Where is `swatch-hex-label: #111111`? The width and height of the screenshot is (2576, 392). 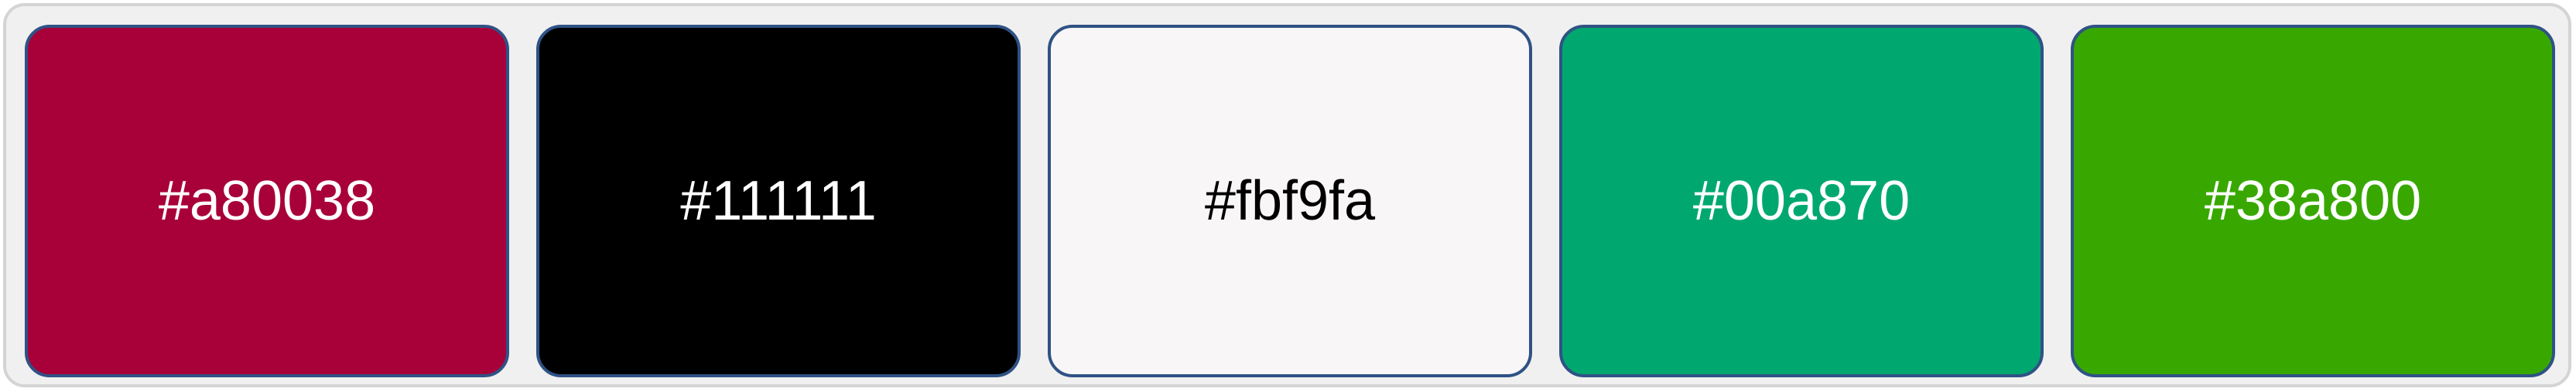 swatch-hex-label: #111111 is located at coordinates (778, 201).